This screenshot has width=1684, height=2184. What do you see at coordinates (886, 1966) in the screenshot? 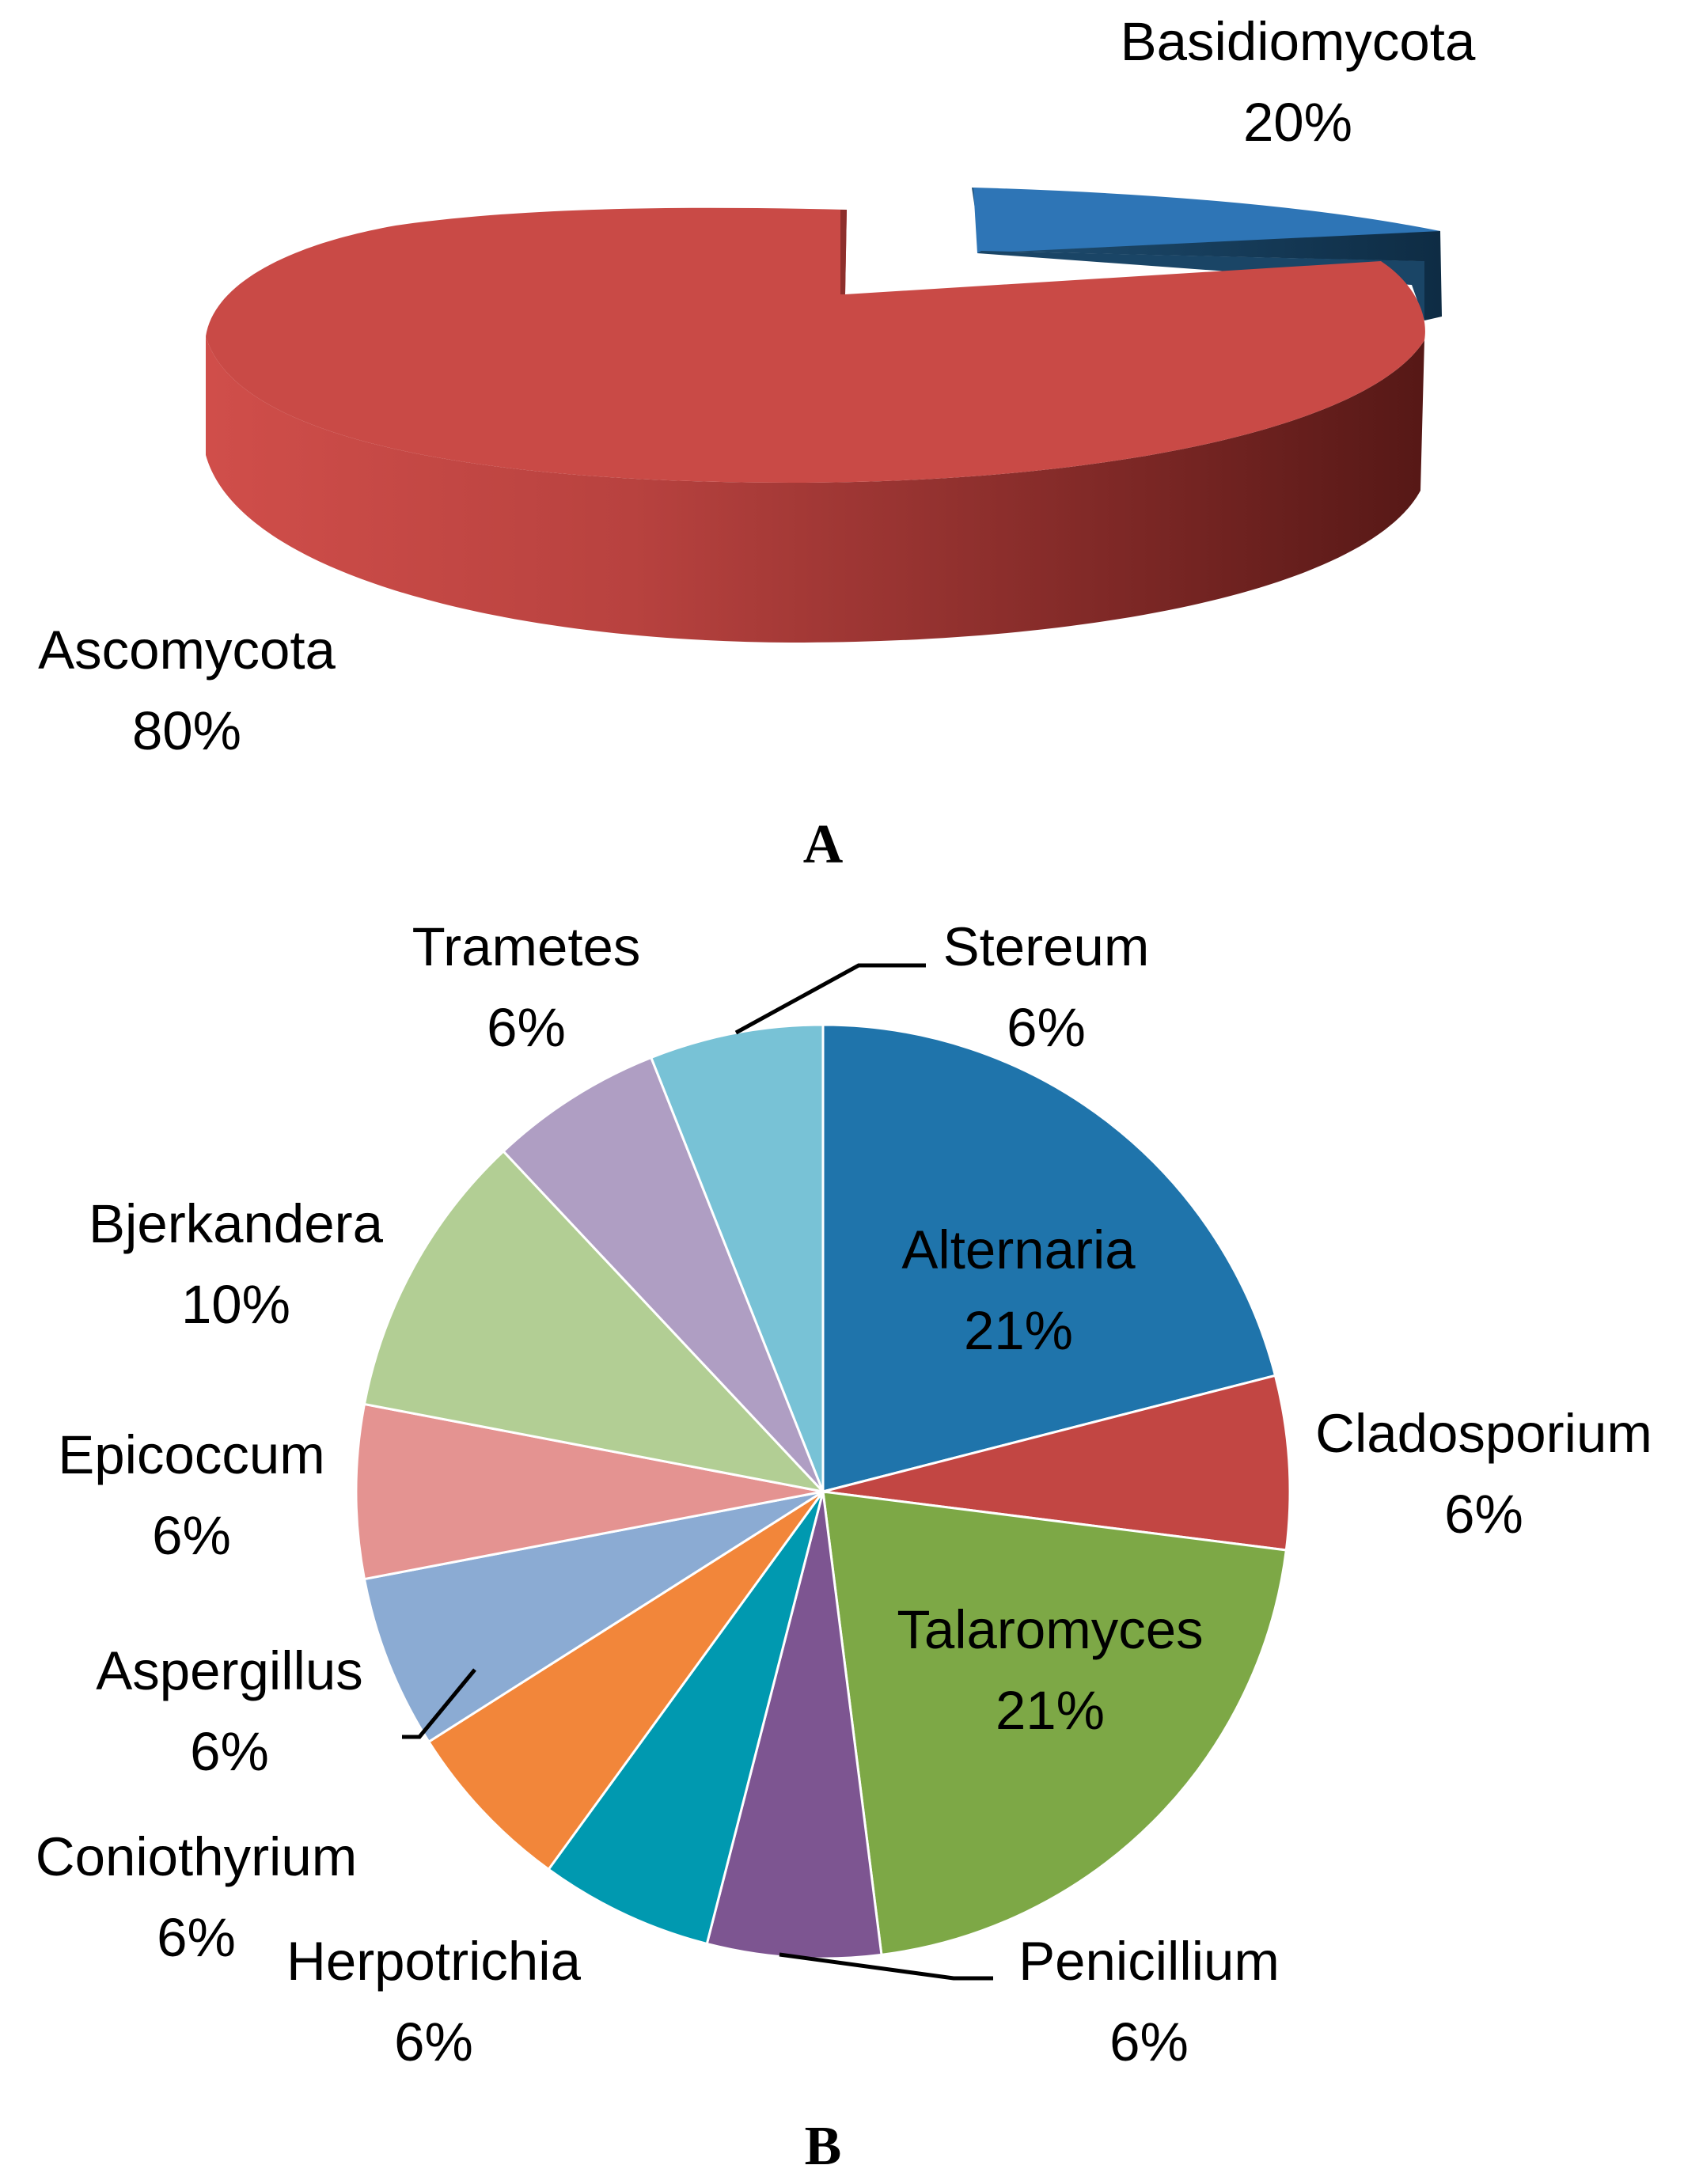
I see `leader-line-penicillium` at bounding box center [886, 1966].